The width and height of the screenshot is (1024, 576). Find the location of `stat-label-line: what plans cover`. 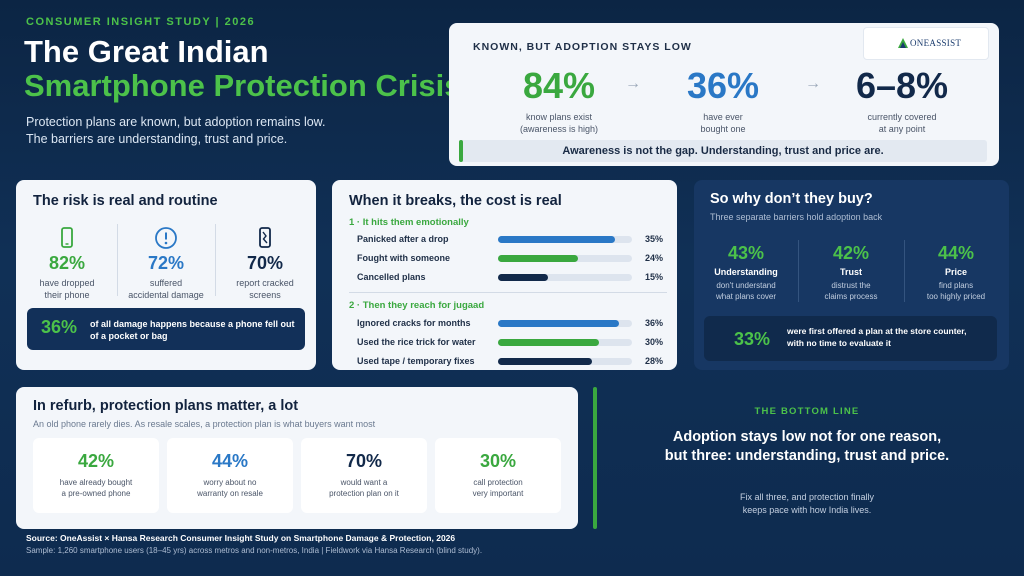

stat-label-line: what plans cover is located at coordinates (746, 296).